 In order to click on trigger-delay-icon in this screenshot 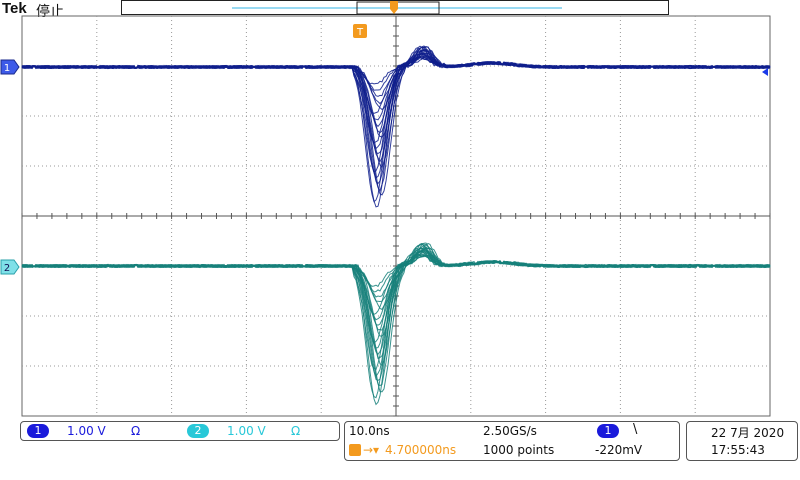, I will do `click(355, 450)`.